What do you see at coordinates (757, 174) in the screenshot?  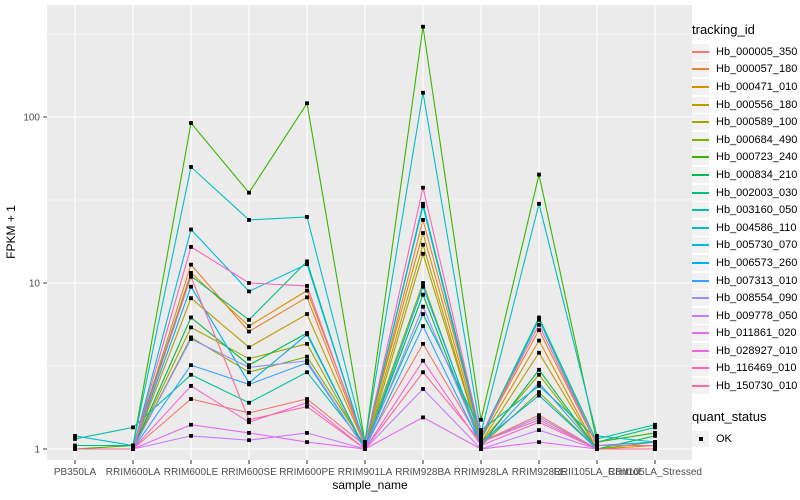 I see `legend-label: Hb_000834_210` at bounding box center [757, 174].